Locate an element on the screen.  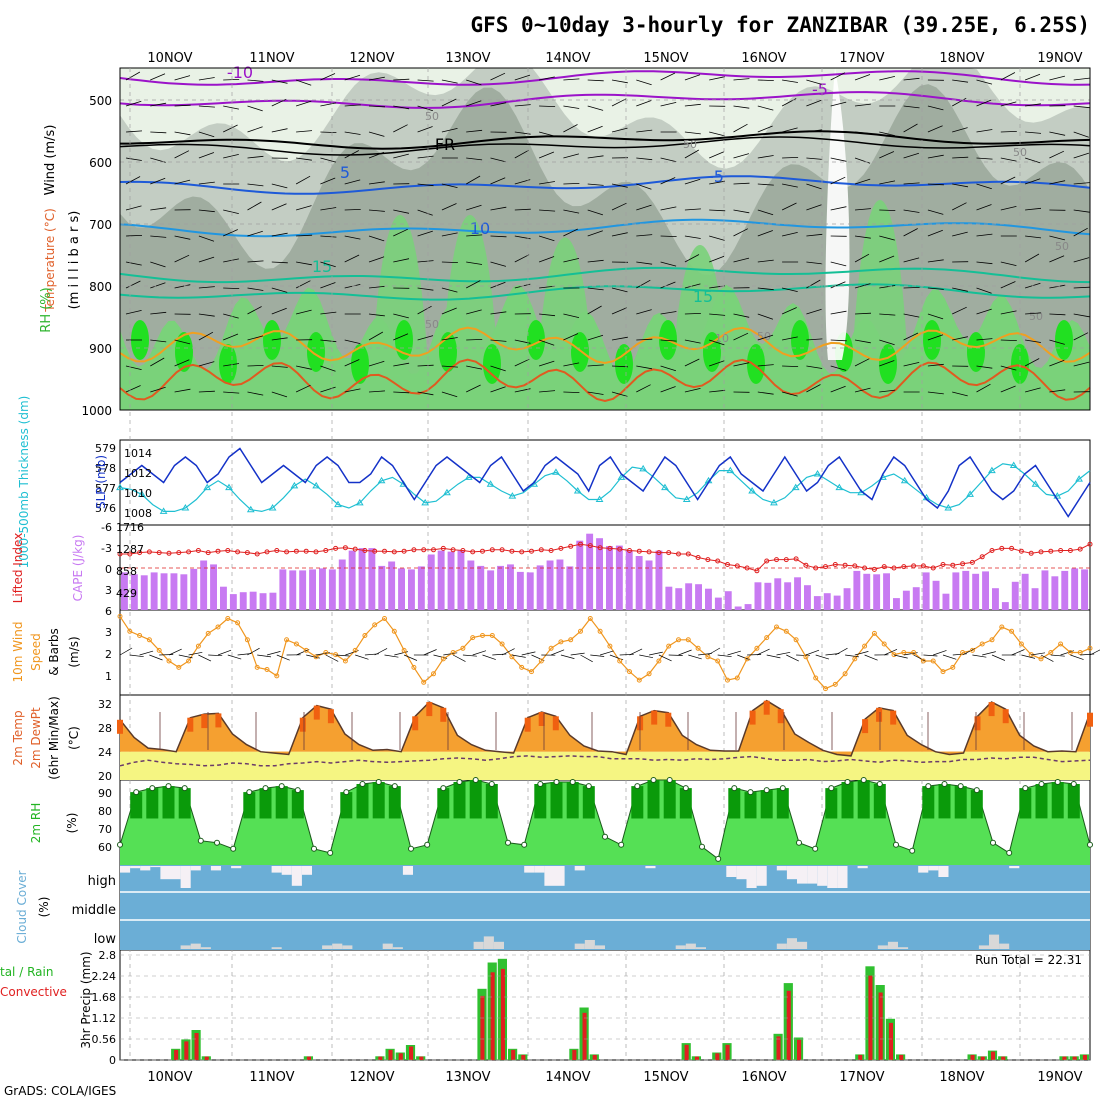
upper-ylabel-mb: (m i l l i b a r s) is located at coordinates (74, 260).